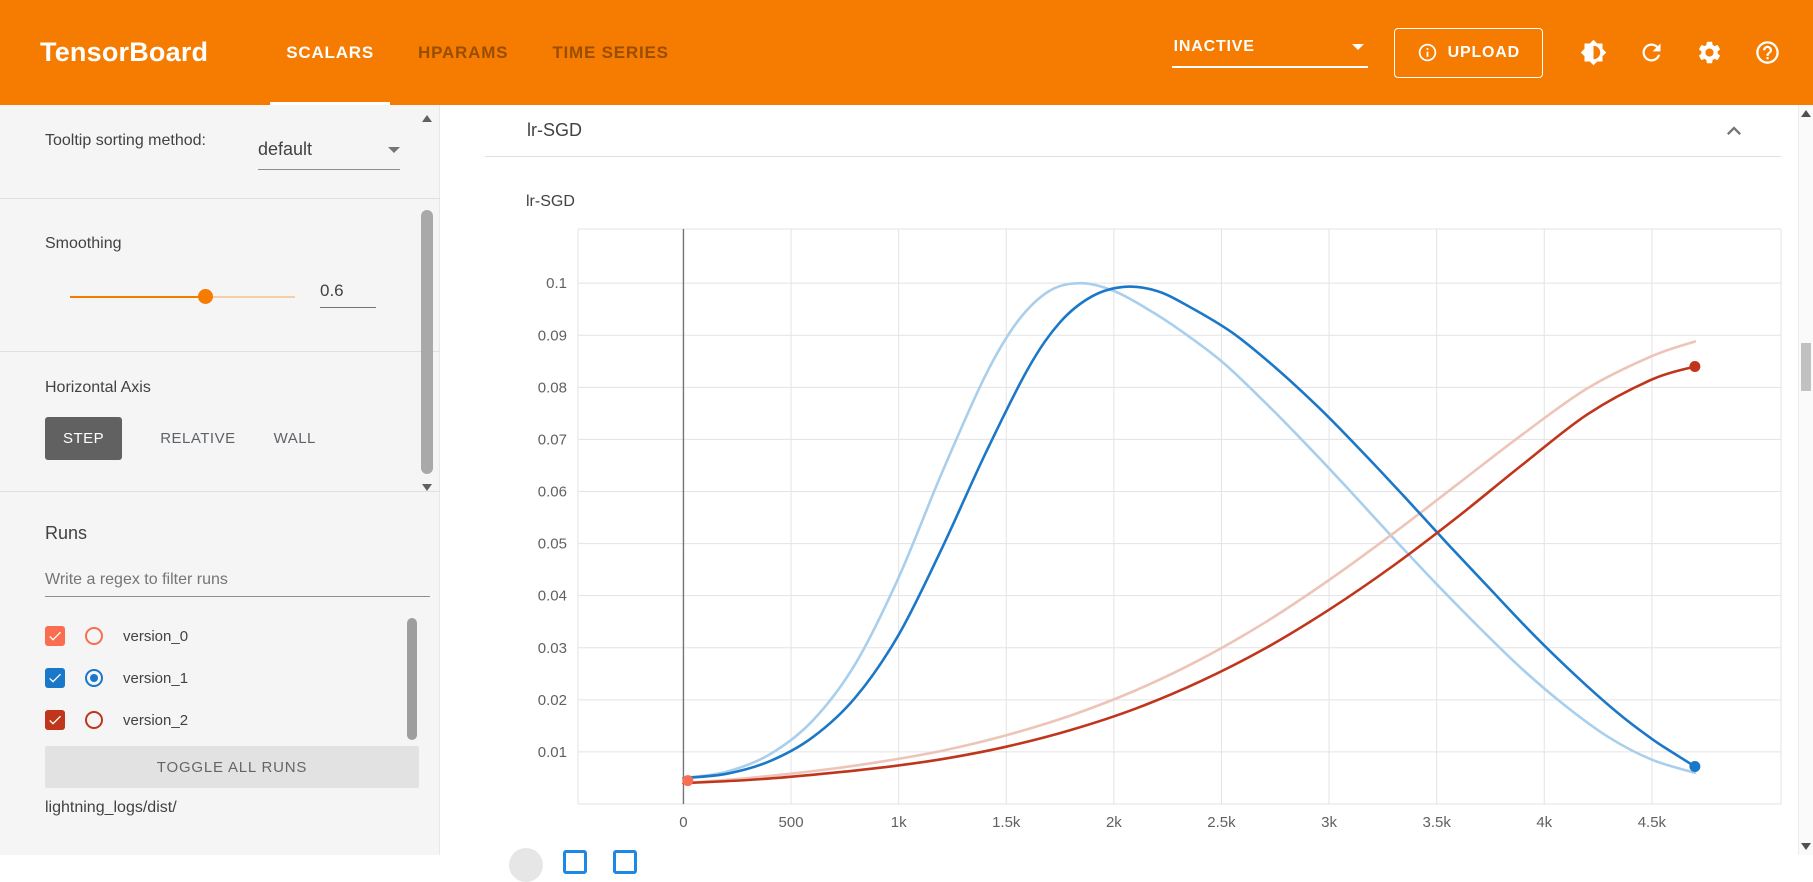  What do you see at coordinates (83, 243) in the screenshot?
I see `smoothing-label: Smoothing` at bounding box center [83, 243].